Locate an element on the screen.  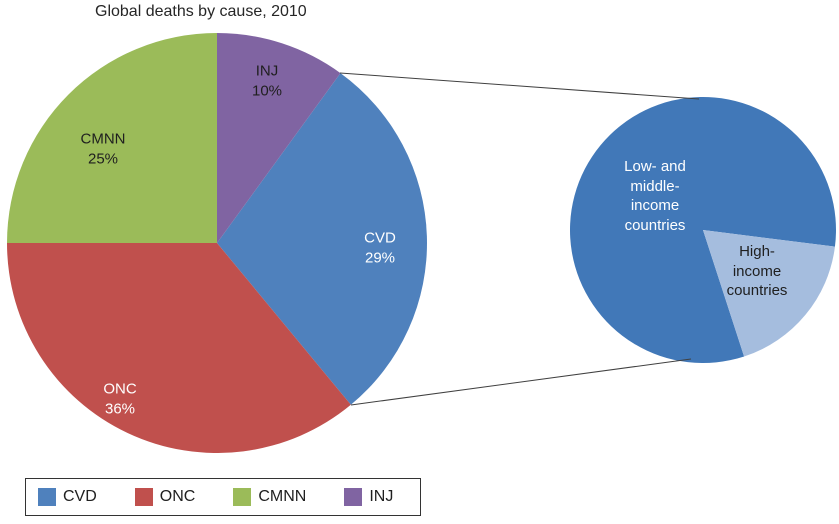
legend-item-cvd: CVD is located at coordinates (67, 497).